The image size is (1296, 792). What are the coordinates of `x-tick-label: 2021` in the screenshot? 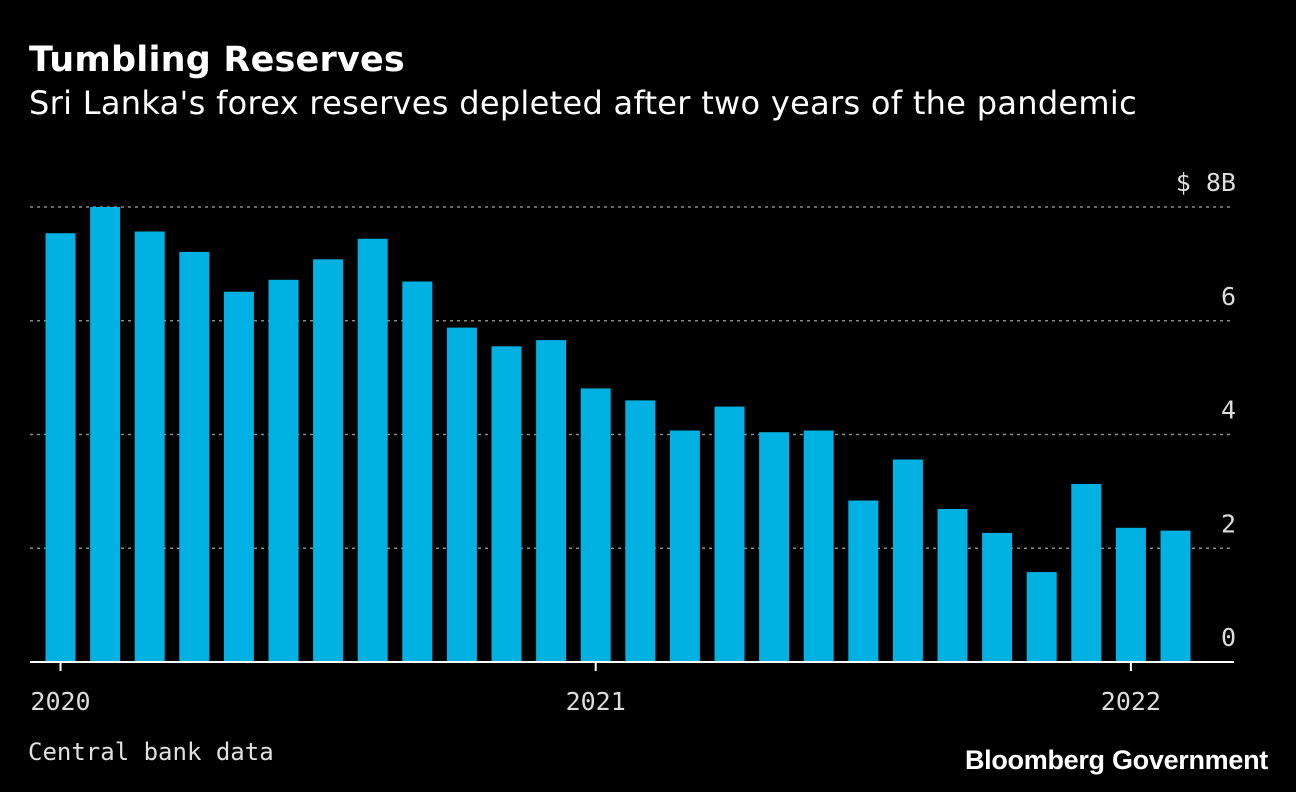 It's located at (596, 701).